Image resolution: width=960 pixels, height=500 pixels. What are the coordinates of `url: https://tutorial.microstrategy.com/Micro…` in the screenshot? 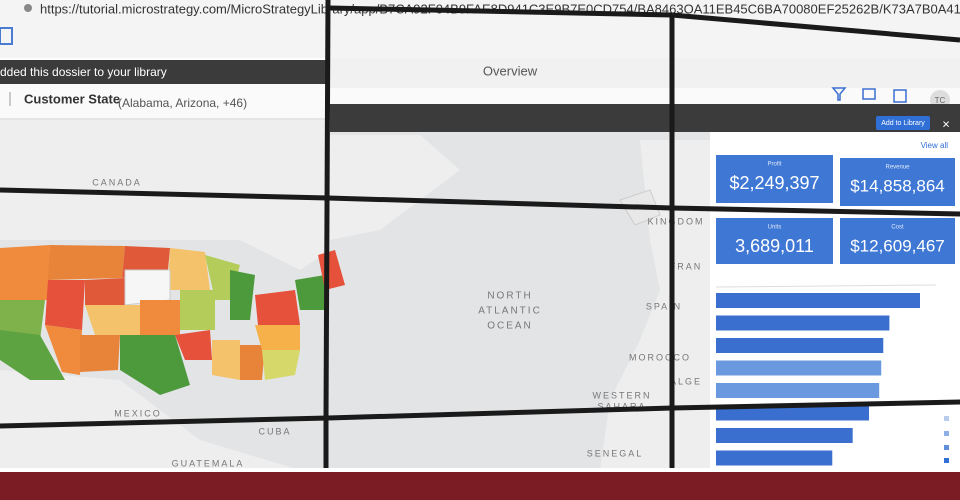 It's located at (500, 8).